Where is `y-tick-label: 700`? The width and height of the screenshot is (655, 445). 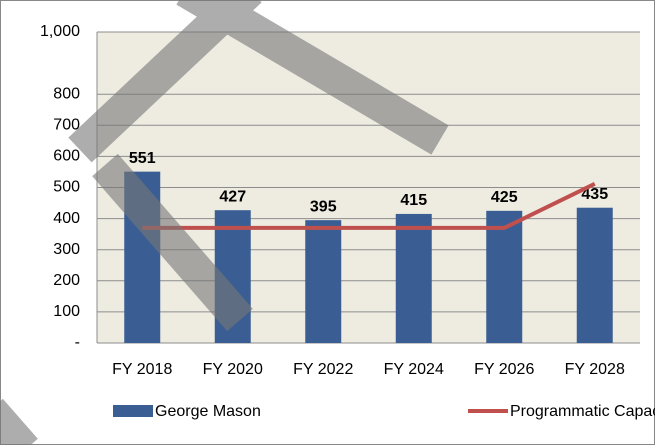
y-tick-label: 700 is located at coordinates (66, 125).